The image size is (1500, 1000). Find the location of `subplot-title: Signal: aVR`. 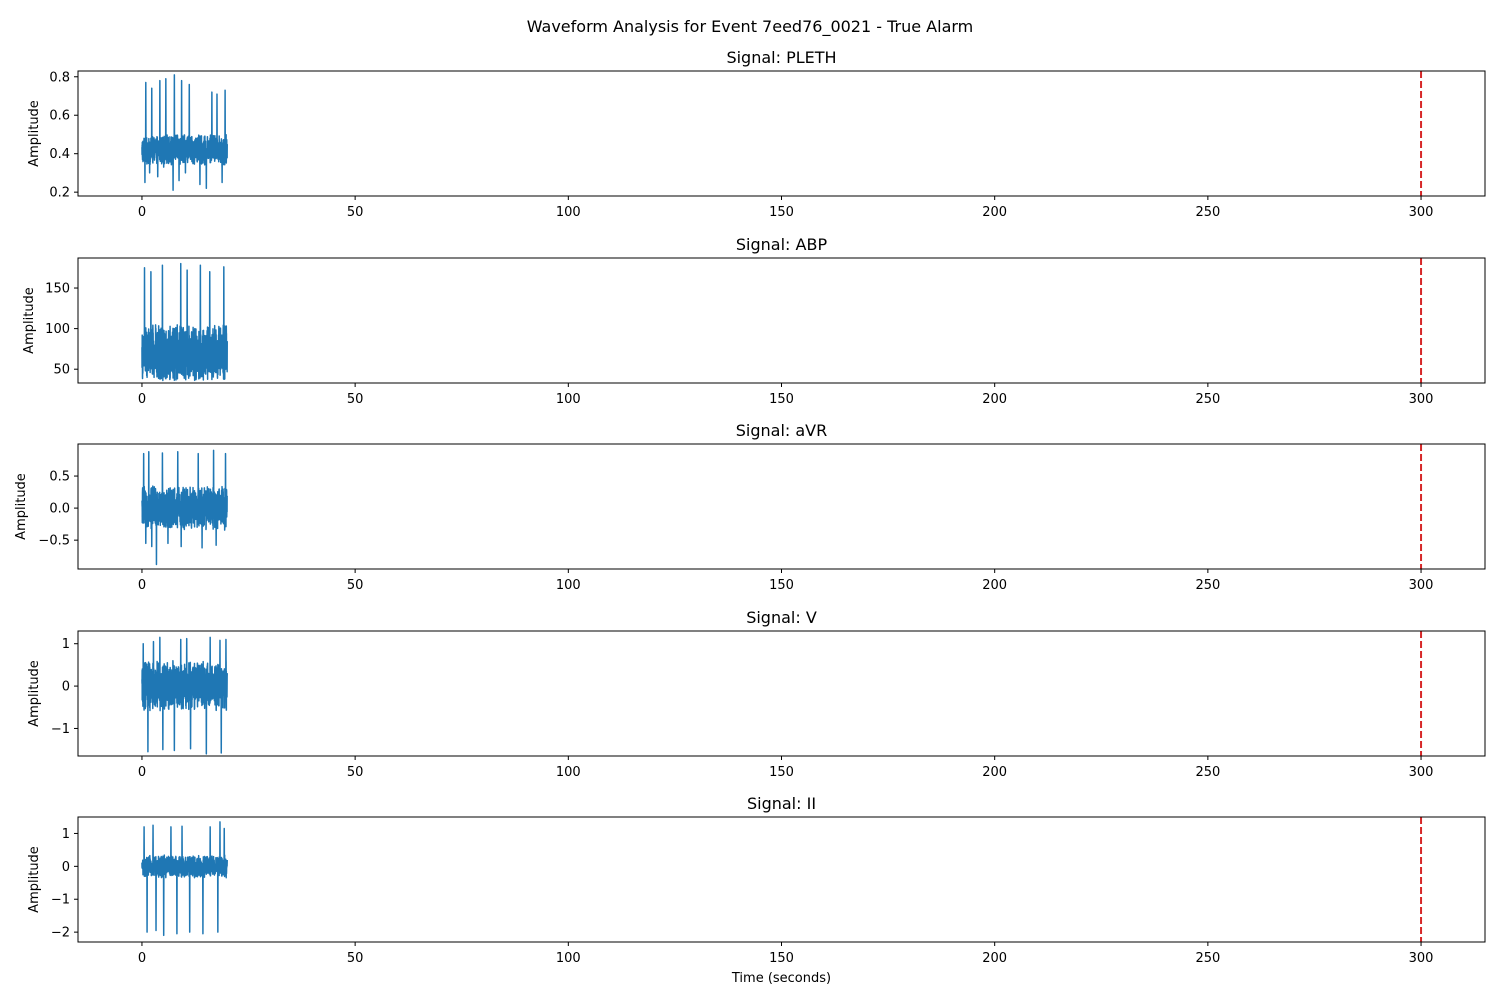

subplot-title: Signal: aVR is located at coordinates (782, 430).